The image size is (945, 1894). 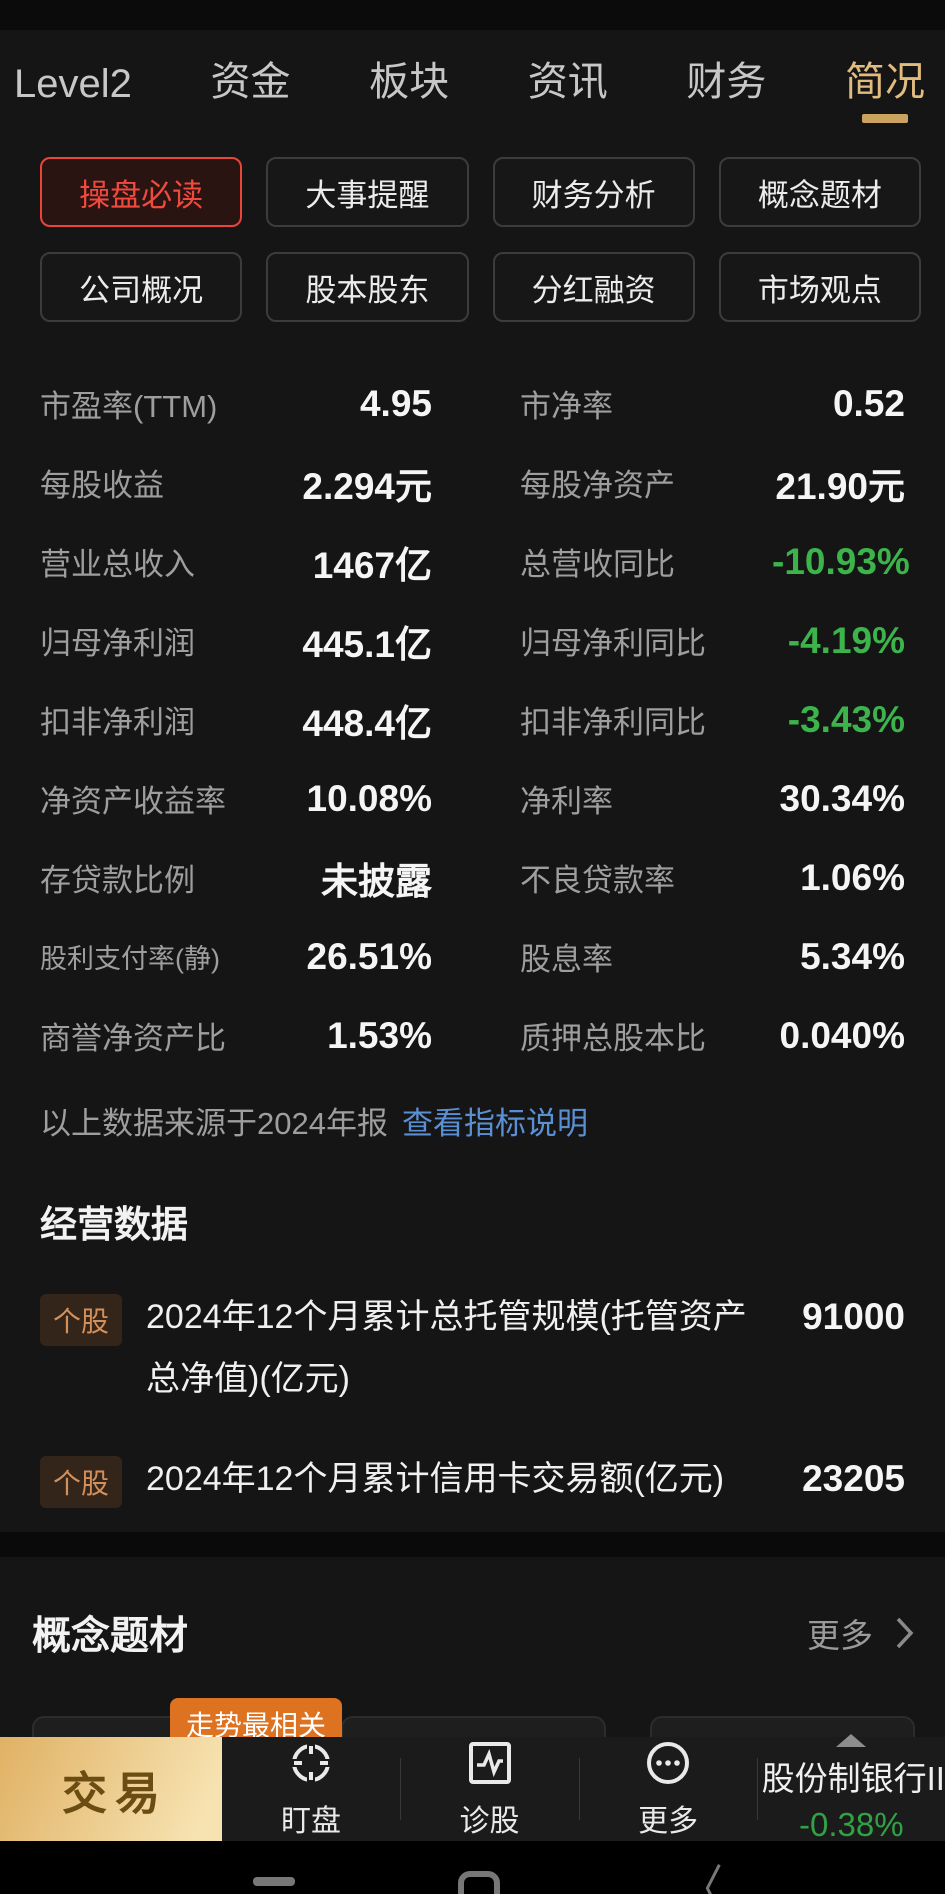 I want to click on metric-row: 扣非净利润 448.4亿 扣非净利同比 -3.43%, so click(x=472, y=719).